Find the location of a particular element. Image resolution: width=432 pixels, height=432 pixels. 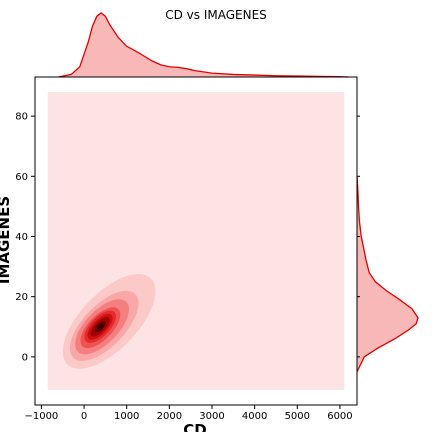

x-tick-label: 6000 is located at coordinates (339, 416).